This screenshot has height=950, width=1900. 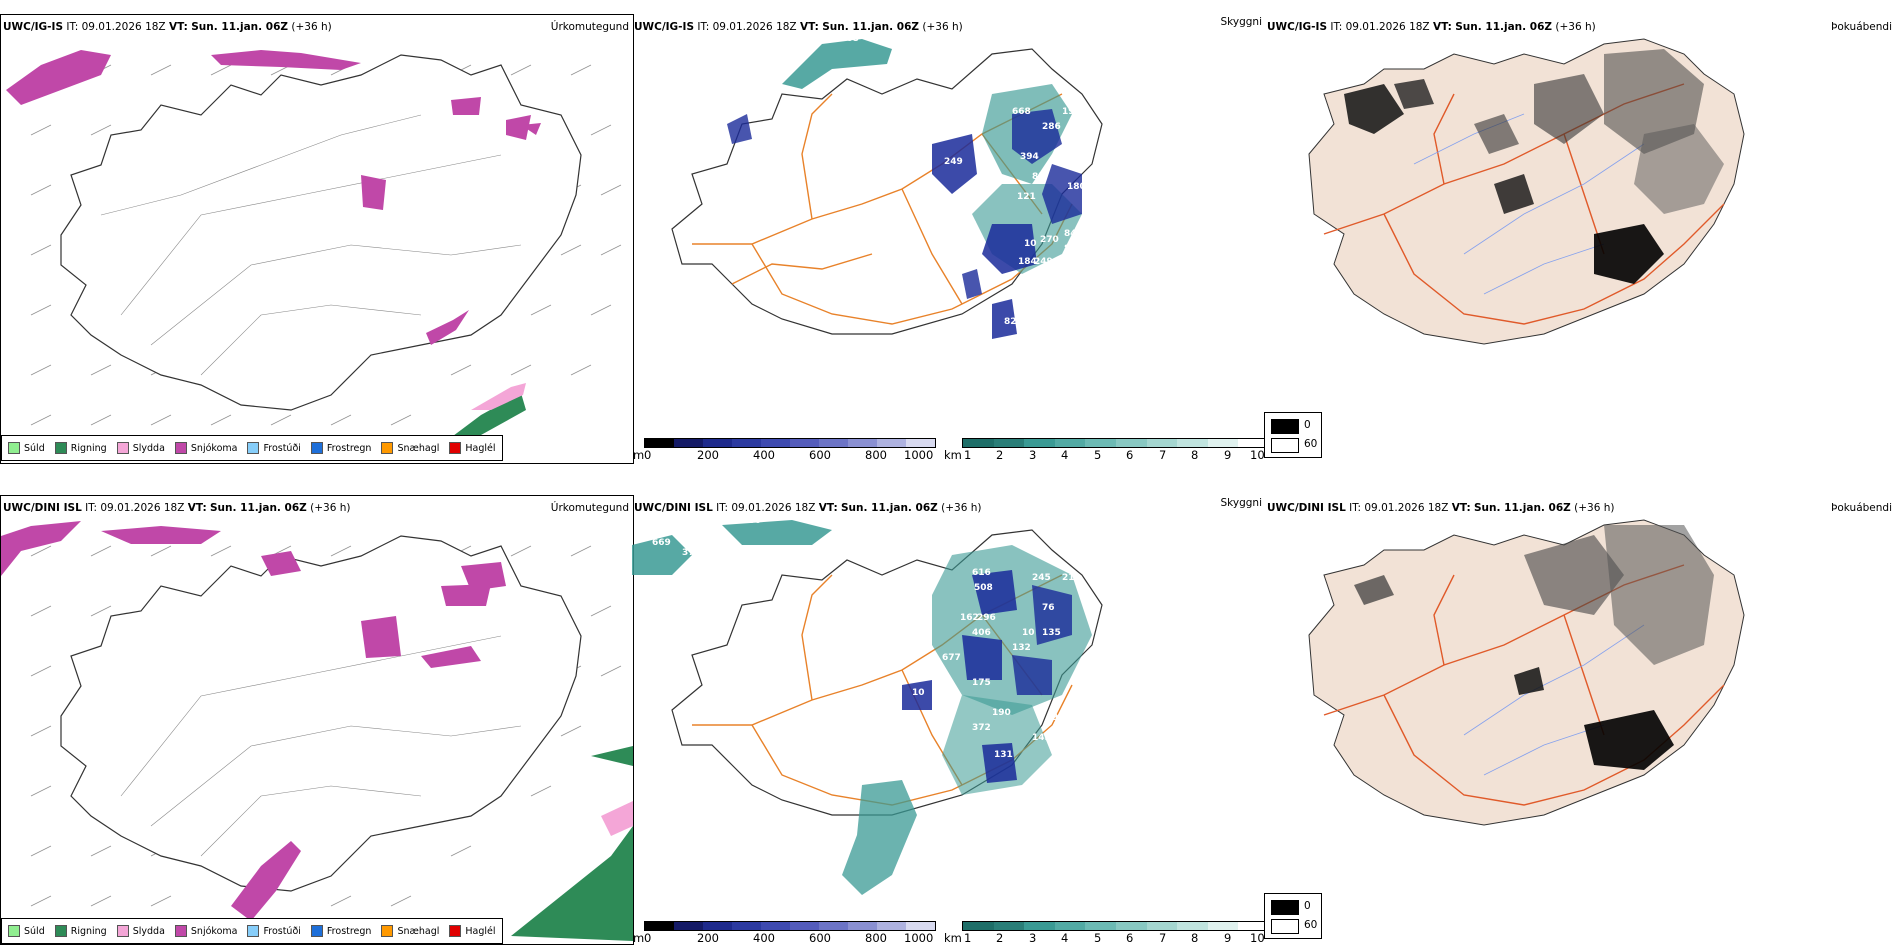 What do you see at coordinates (1861, 508) in the screenshot?
I see `fog-title: Þokuábendi` at bounding box center [1861, 508].